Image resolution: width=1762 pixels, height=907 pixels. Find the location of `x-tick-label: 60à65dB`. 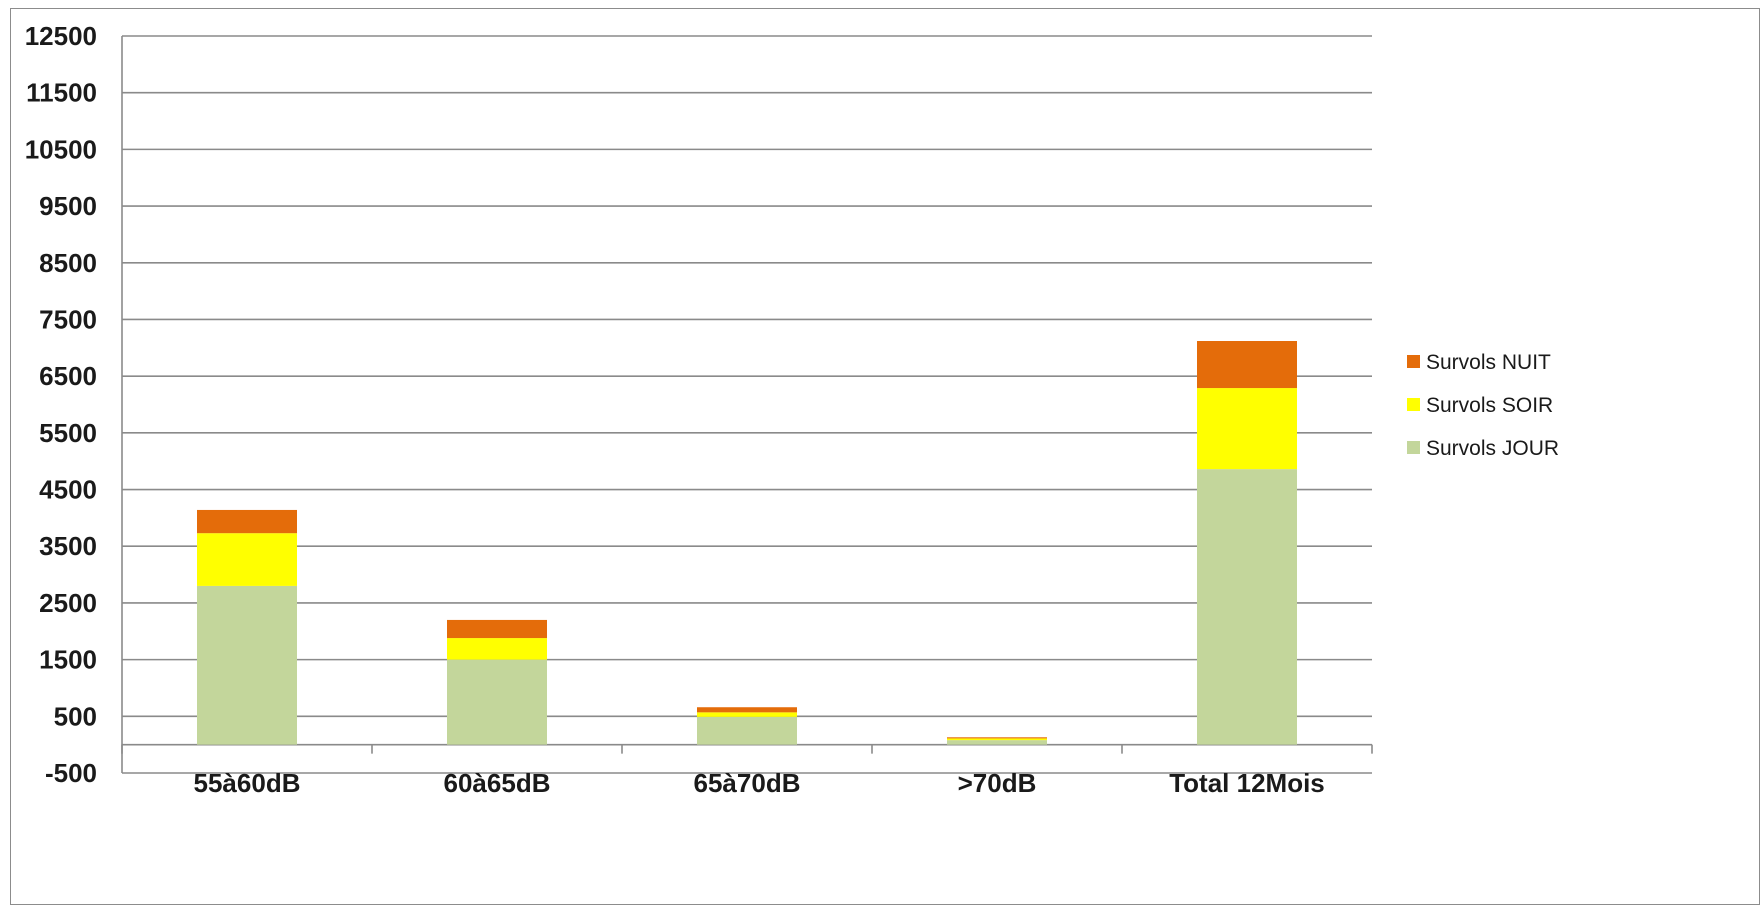

x-tick-label: 60à65dB is located at coordinates (497, 783).